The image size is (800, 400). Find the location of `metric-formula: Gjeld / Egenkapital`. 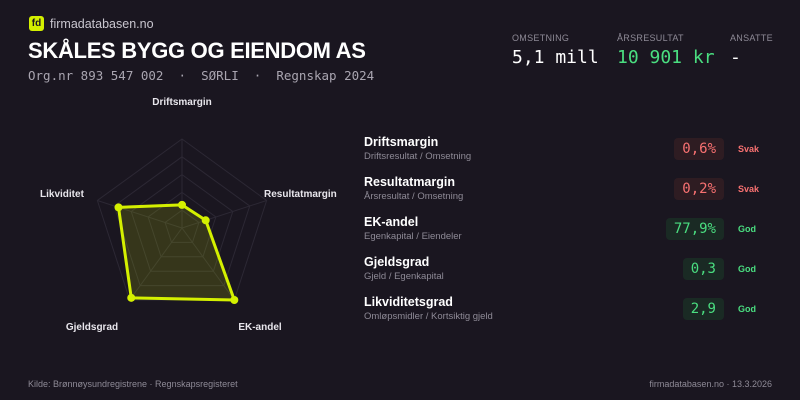

metric-formula: Gjeld / Egenkapital is located at coordinates (404, 276).